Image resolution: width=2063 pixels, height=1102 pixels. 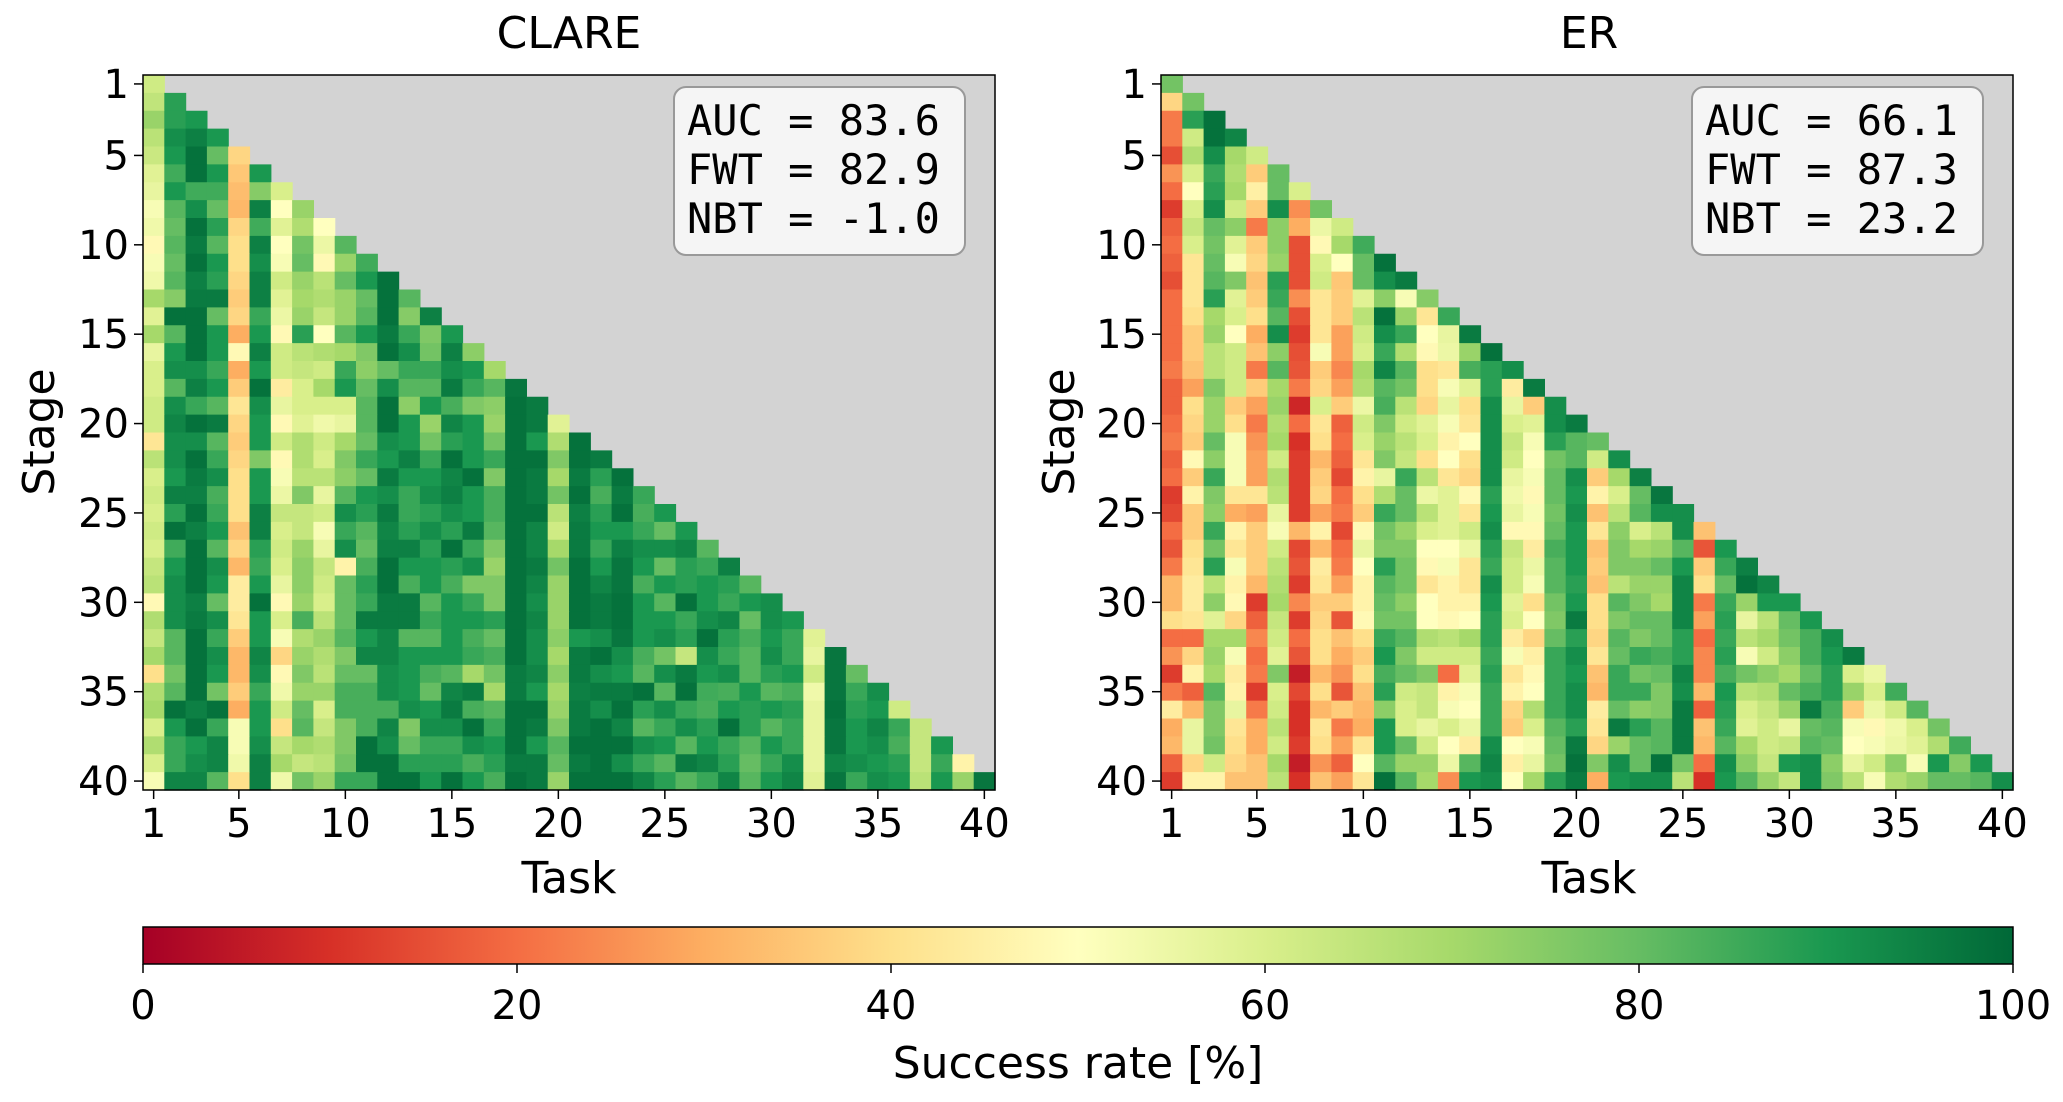 What do you see at coordinates (877, 824) in the screenshot?
I see `x-tick-label: 35` at bounding box center [877, 824].